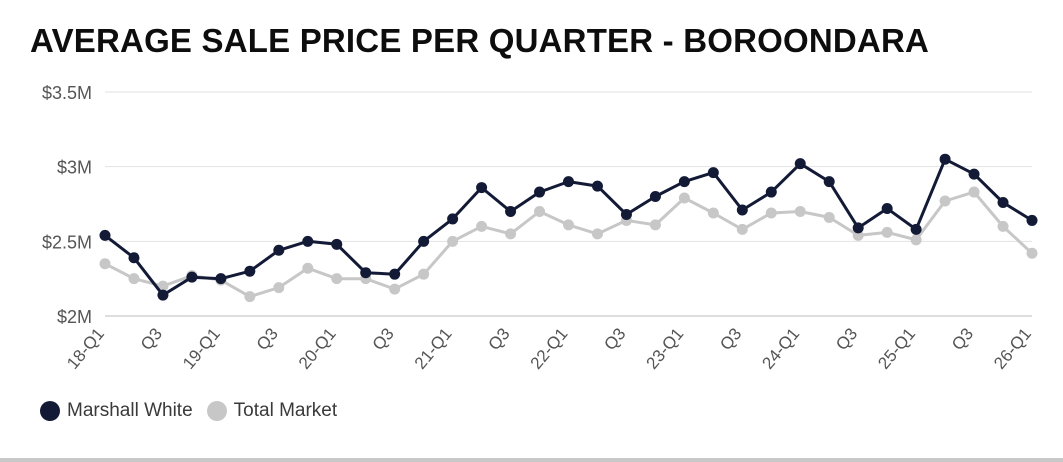 This screenshot has height=462, width=1063. What do you see at coordinates (216, 411) in the screenshot?
I see `legend-marker-total-market` at bounding box center [216, 411].